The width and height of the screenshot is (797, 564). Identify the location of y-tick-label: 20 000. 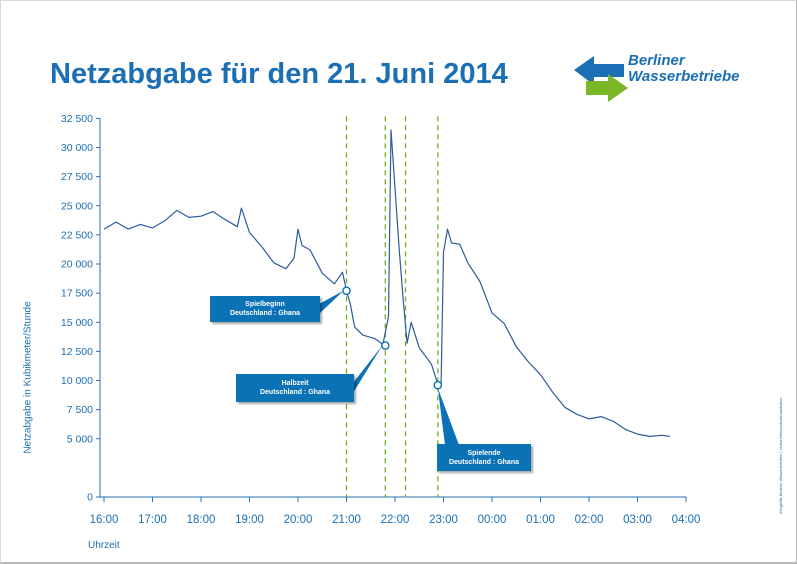
(77, 265).